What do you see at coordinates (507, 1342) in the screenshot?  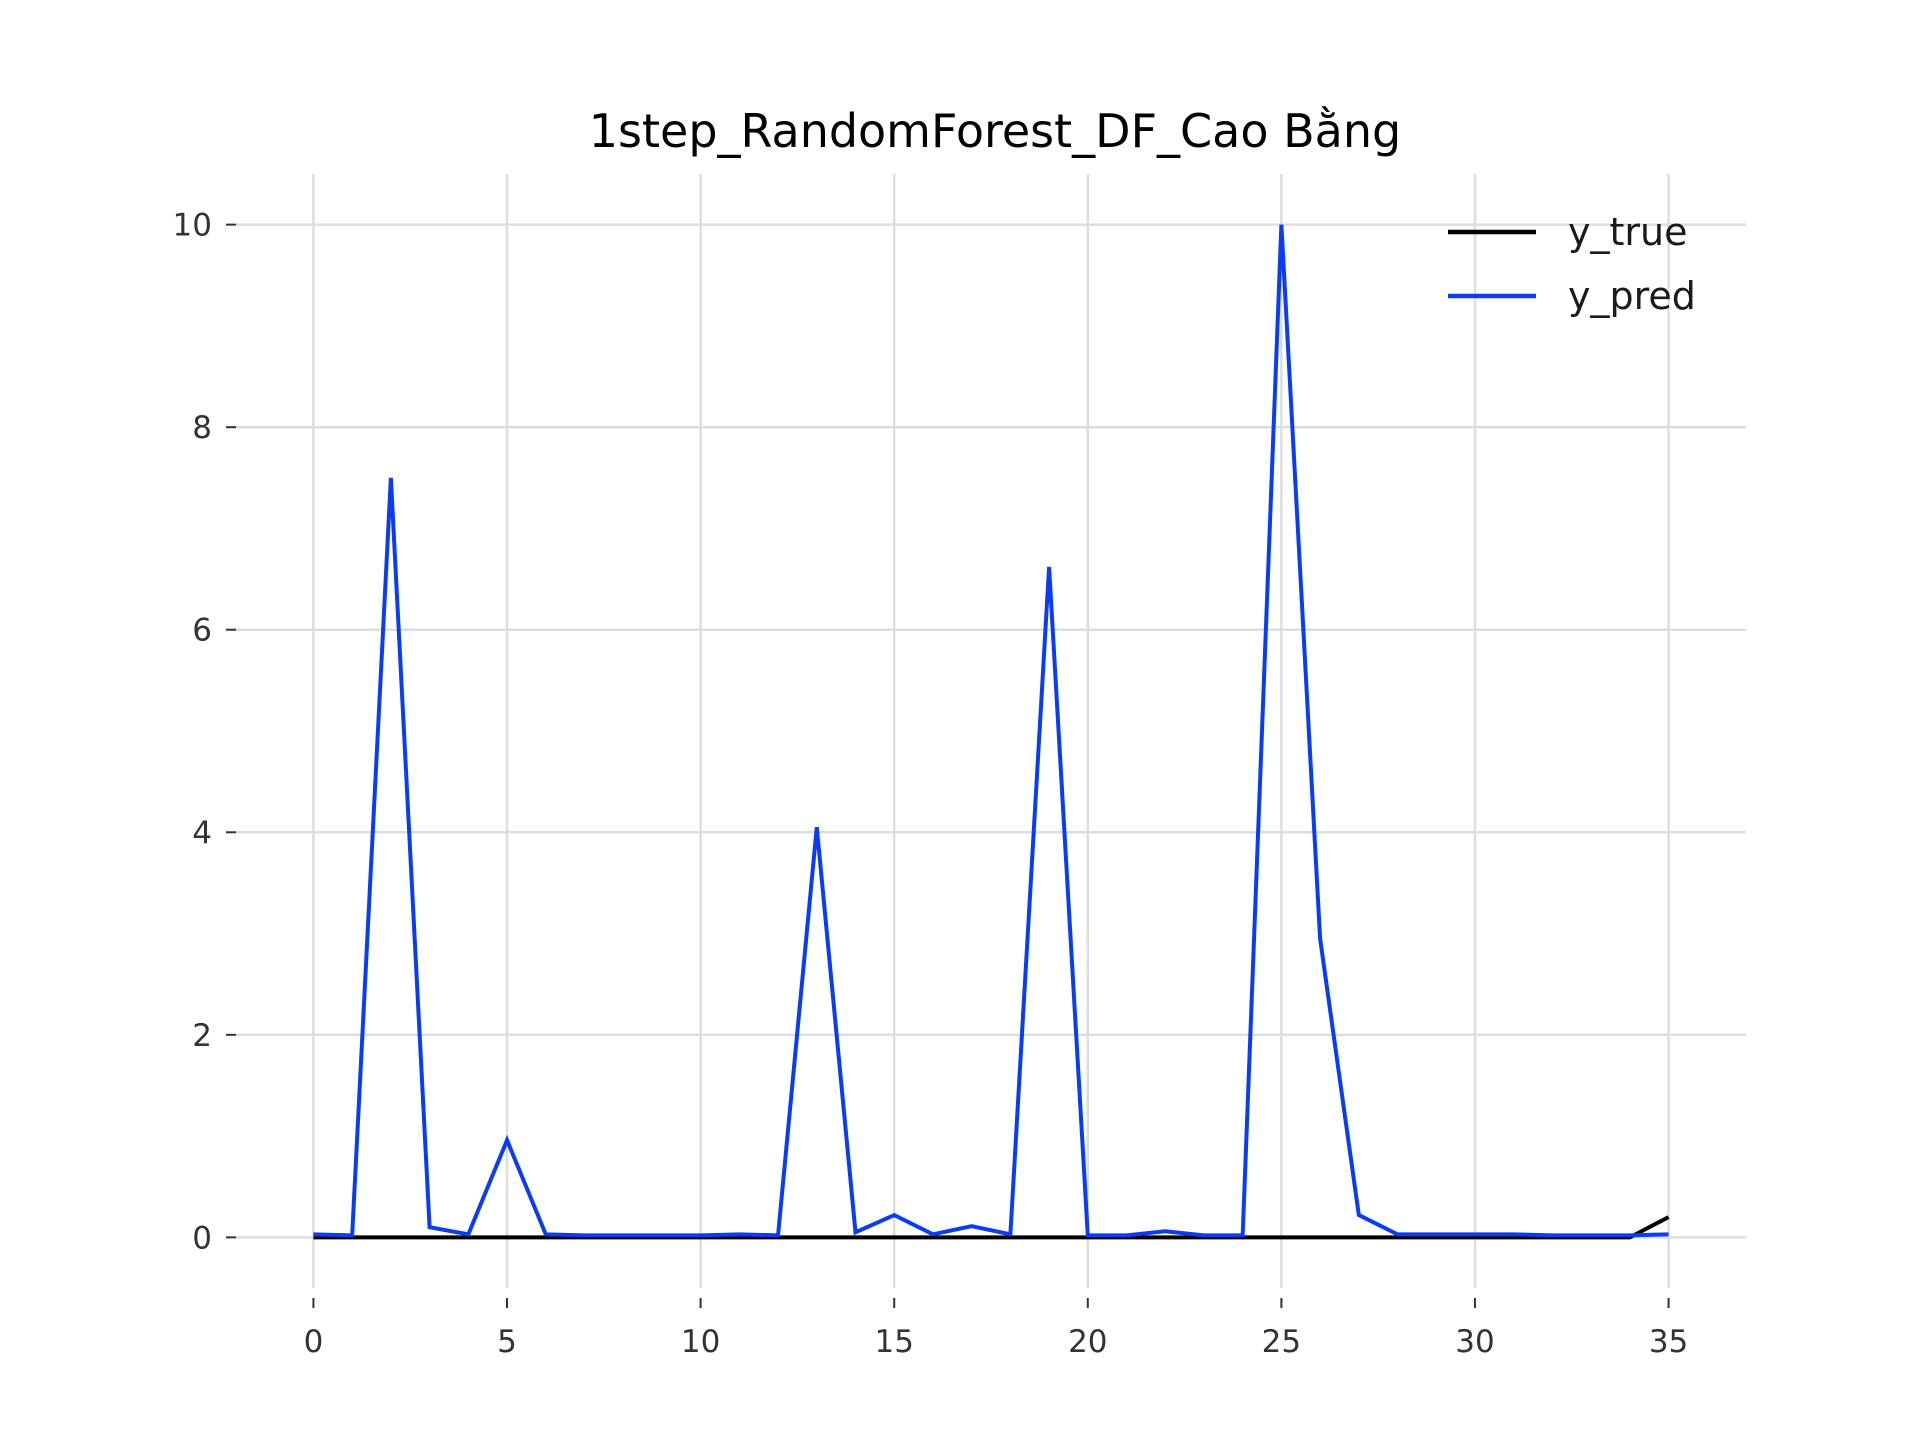 I see `x-tick-label-5: 5` at bounding box center [507, 1342].